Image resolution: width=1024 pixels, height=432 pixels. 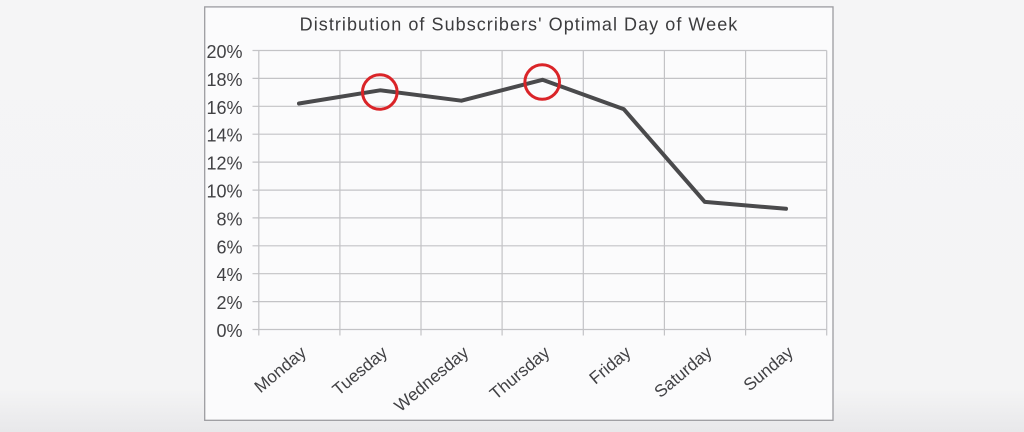 I want to click on svg-text: 8%, so click(x=229, y=219).